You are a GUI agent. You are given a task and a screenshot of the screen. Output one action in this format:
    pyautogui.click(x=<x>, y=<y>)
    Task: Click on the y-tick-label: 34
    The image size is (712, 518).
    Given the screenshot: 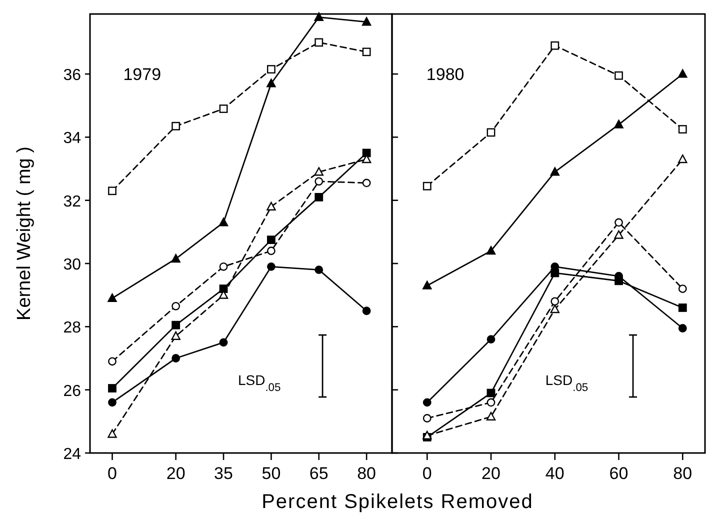 What is the action you would take?
    pyautogui.click(x=72, y=139)
    